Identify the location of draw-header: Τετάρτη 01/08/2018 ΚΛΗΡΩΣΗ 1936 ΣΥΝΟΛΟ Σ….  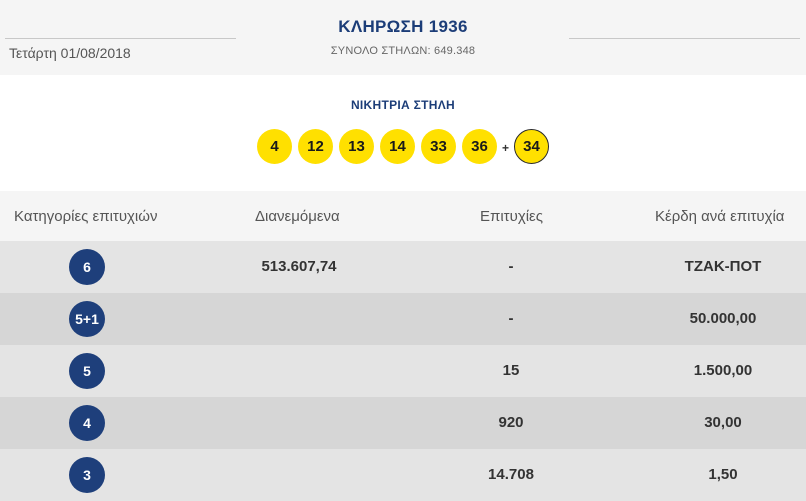
(403, 37).